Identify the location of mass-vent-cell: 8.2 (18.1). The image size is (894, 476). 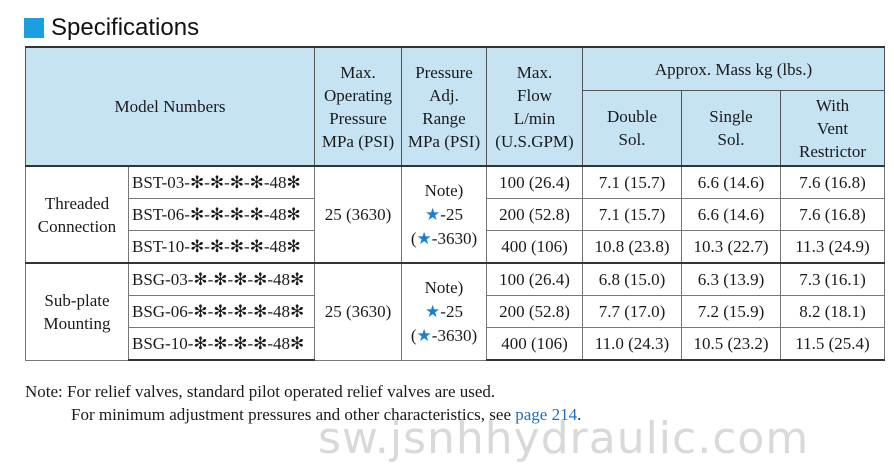
(832, 311).